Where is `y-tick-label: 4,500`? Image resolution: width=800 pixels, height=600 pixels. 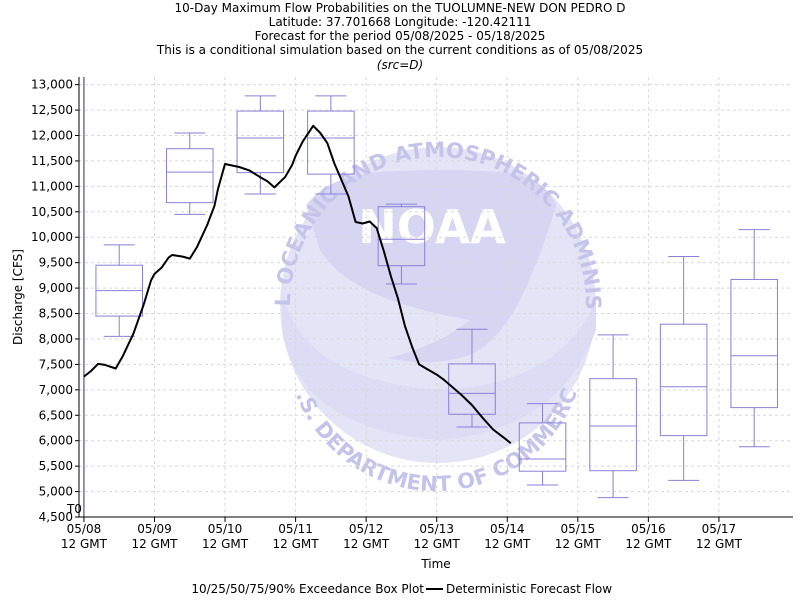 y-tick-label: 4,500 is located at coordinates (56, 517).